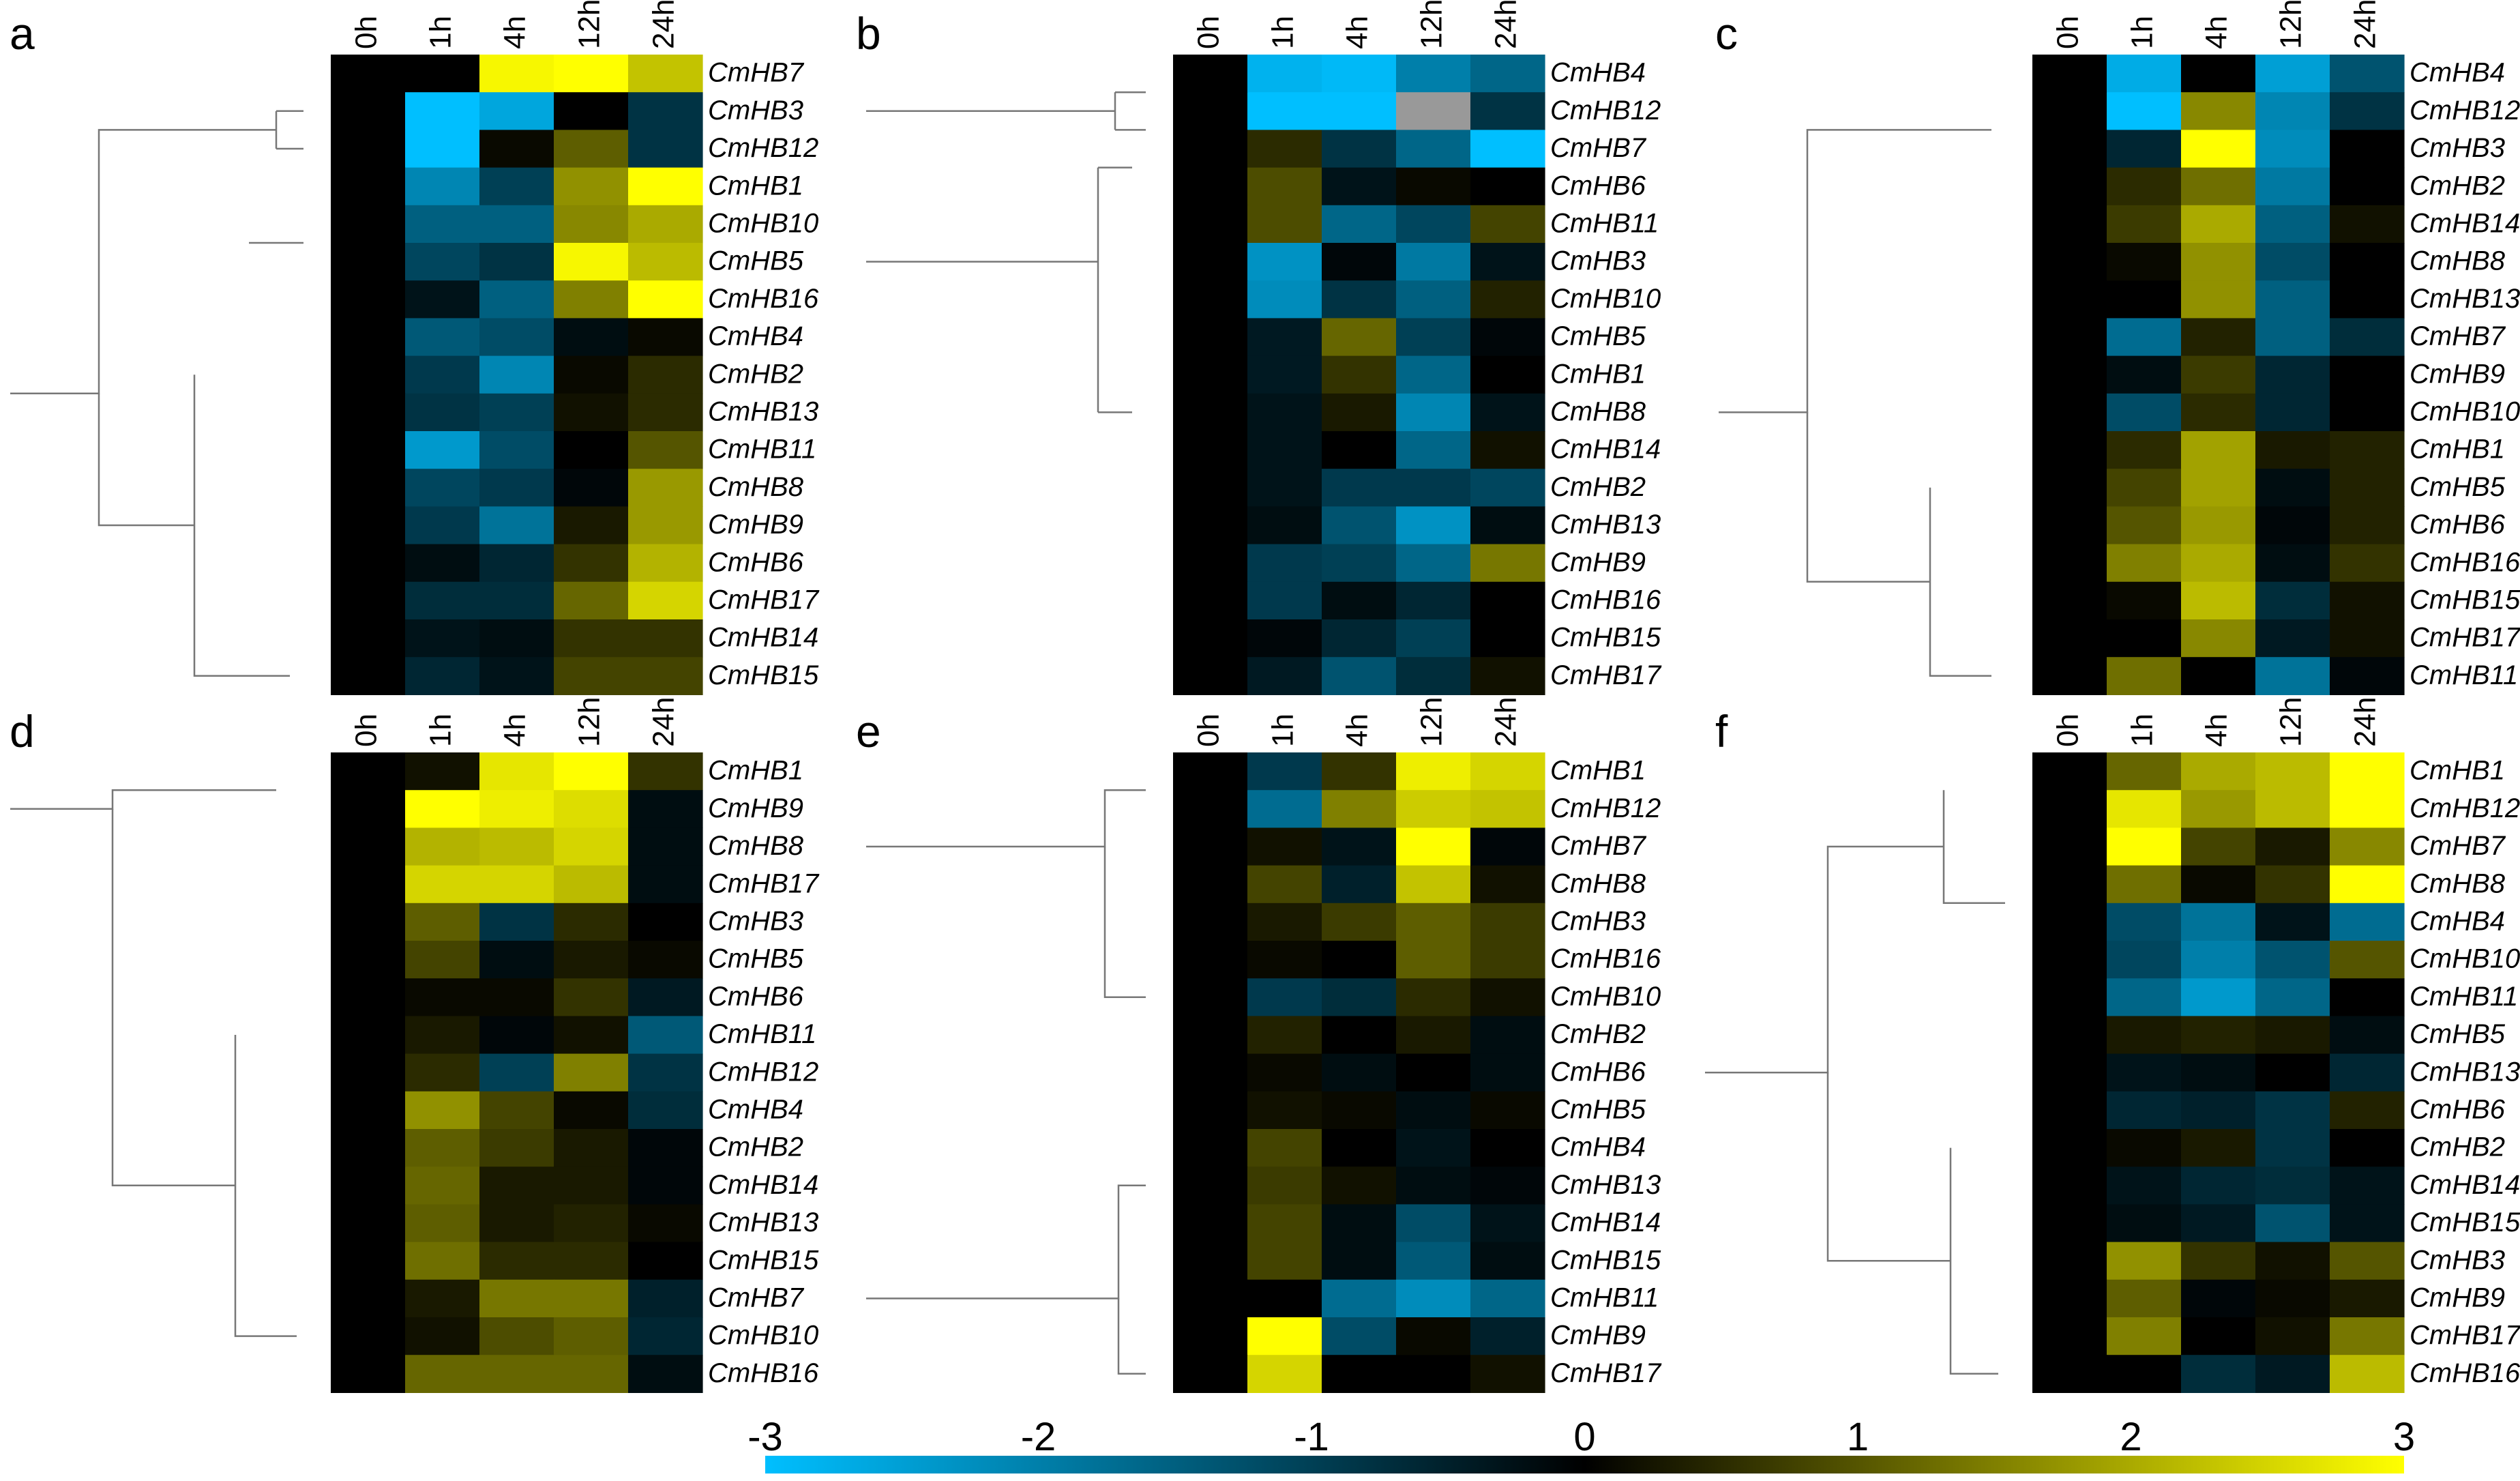  I want to click on row-label: CmHB16, so click(2465, 562).